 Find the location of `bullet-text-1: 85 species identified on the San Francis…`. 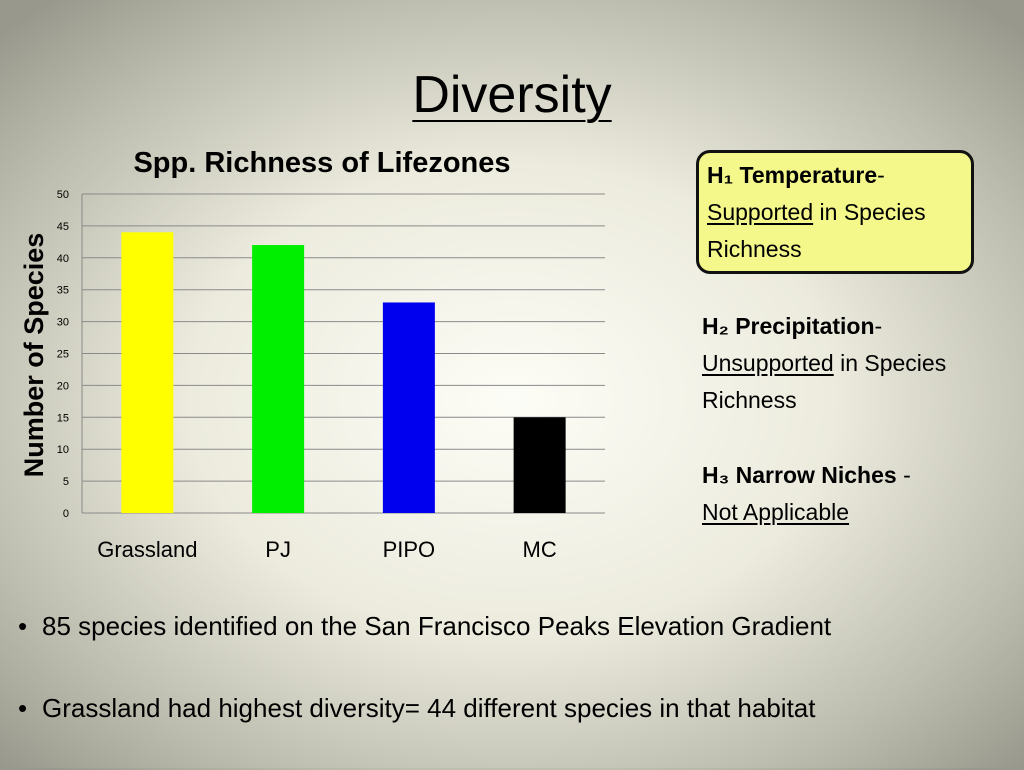

bullet-text-1: 85 species identified on the San Francis… is located at coordinates (437, 626).